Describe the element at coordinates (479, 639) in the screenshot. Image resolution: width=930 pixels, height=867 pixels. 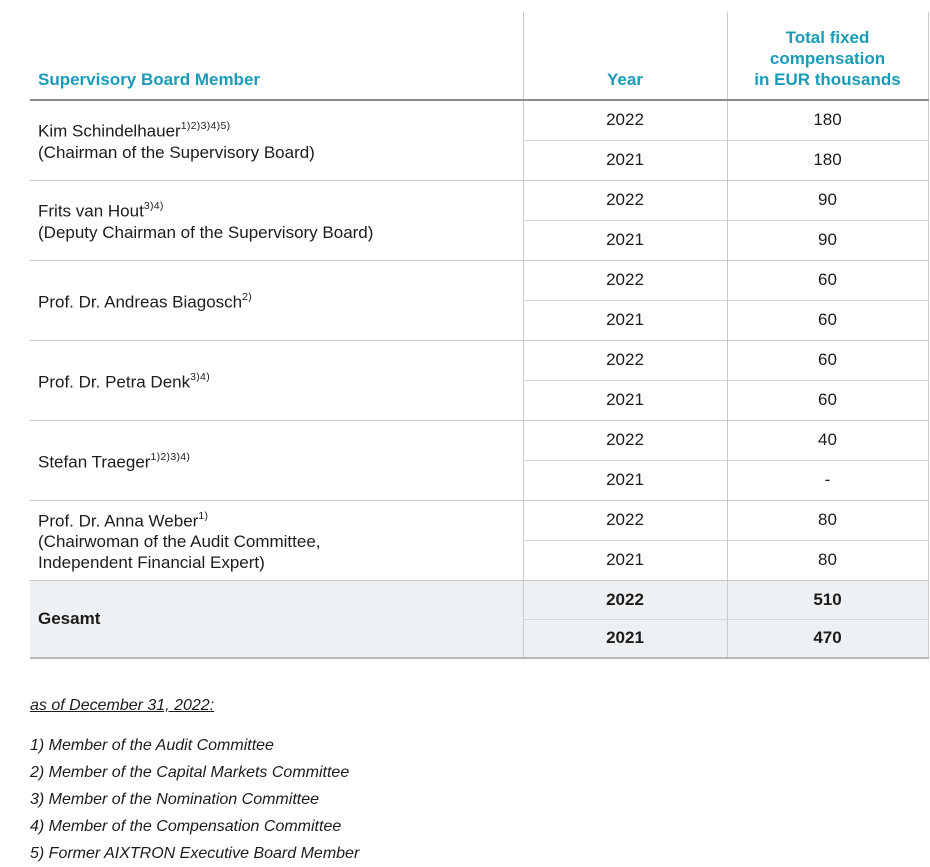
I see `total-row: 2021 470` at that location.